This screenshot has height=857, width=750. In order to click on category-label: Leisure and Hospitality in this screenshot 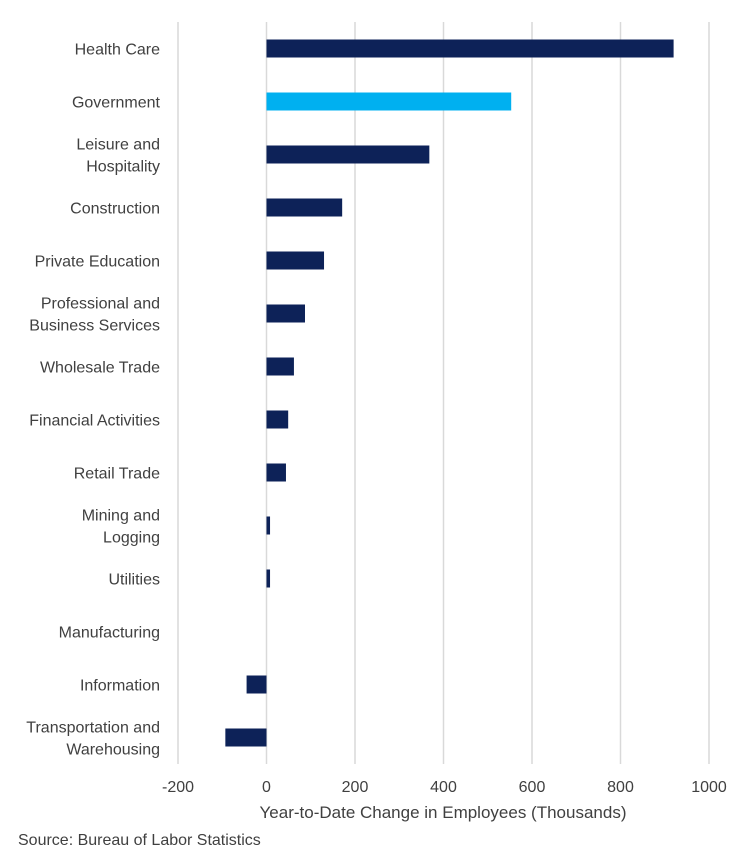, I will do `click(118, 156)`.